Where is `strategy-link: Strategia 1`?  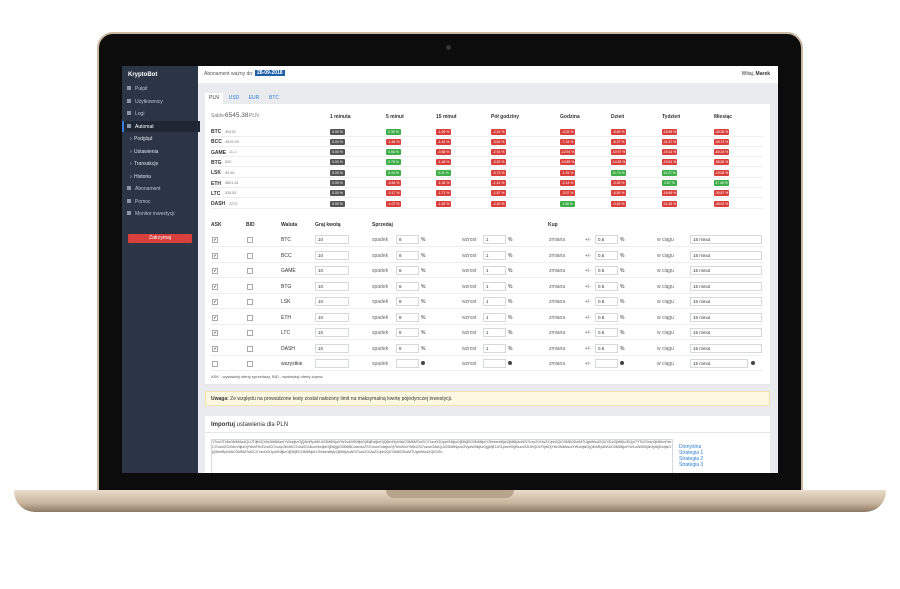
strategy-link: Strategia 1 is located at coordinates (691, 453).